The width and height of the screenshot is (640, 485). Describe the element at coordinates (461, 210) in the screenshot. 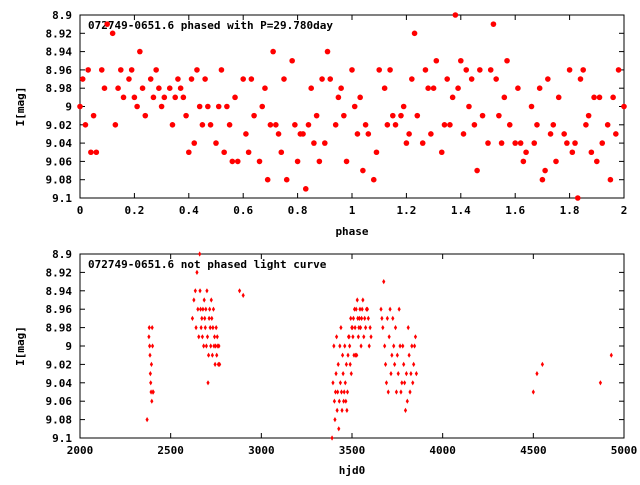

I see `x-tick-label: 1.4` at that location.